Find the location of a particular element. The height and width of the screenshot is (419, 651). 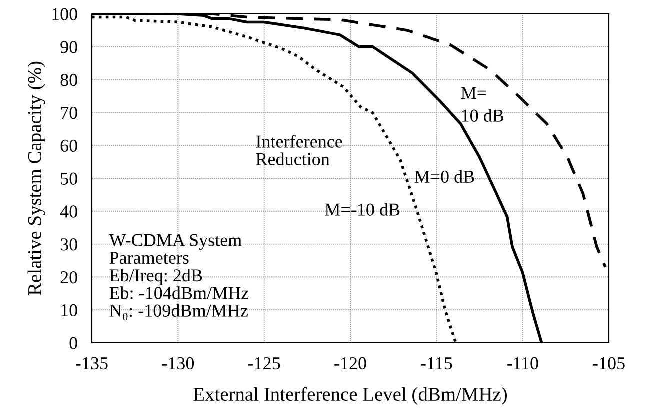

x-tick-label: -110 is located at coordinates (522, 363).